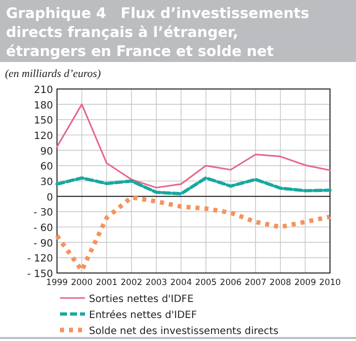 This screenshot has height=341, width=356. What do you see at coordinates (43, 121) in the screenshot?
I see `y-tick-label: 150` at bounding box center [43, 121].